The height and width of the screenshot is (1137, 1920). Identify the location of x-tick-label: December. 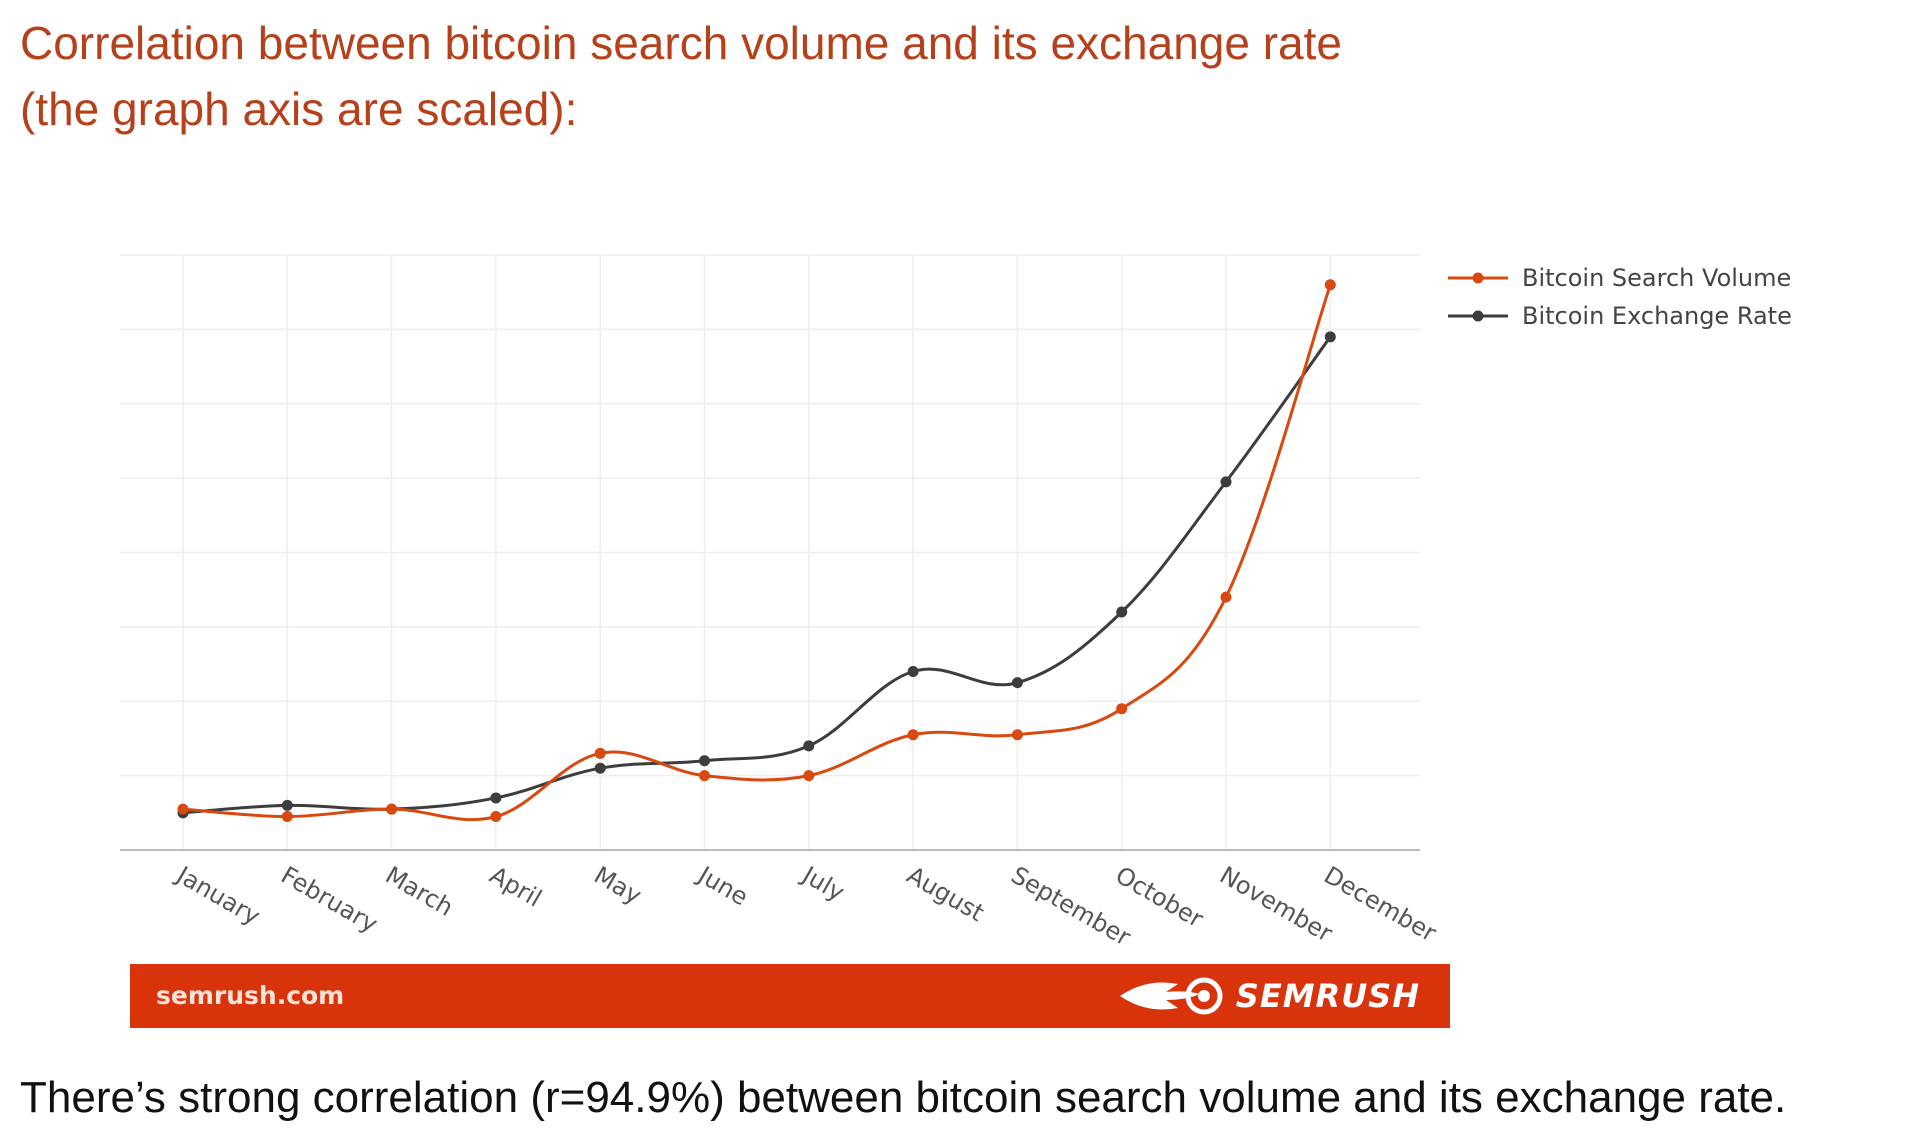
(1380, 904).